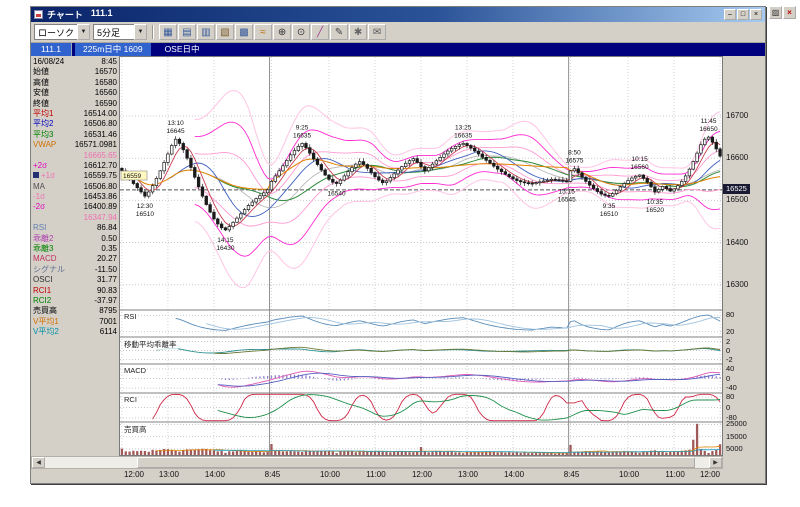 This screenshot has width=800, height=507. Describe the element at coordinates (416, 462) in the screenshot. I see `scrollbar-thumb` at that location.